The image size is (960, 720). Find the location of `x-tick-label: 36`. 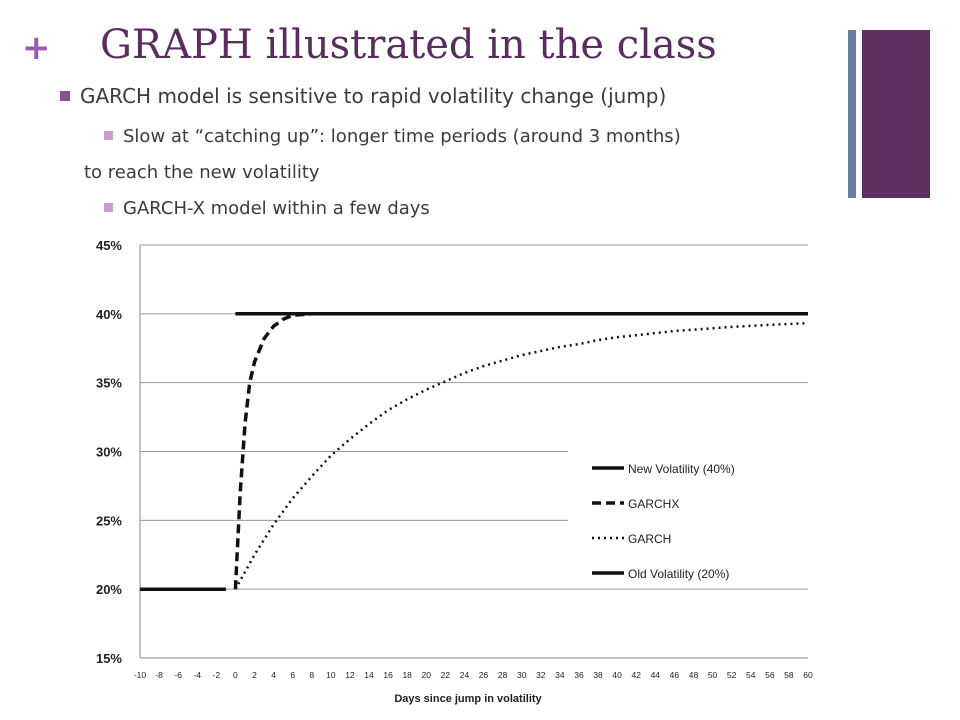

x-tick-label: 36 is located at coordinates (579, 675).